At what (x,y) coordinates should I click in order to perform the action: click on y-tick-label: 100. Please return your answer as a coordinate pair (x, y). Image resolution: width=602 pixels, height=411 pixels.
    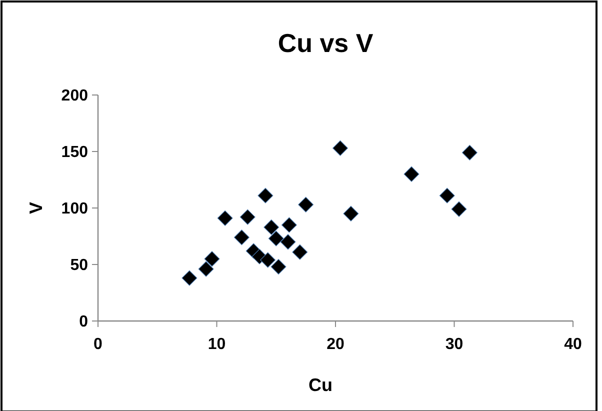
    Looking at the image, I should click on (74, 209).